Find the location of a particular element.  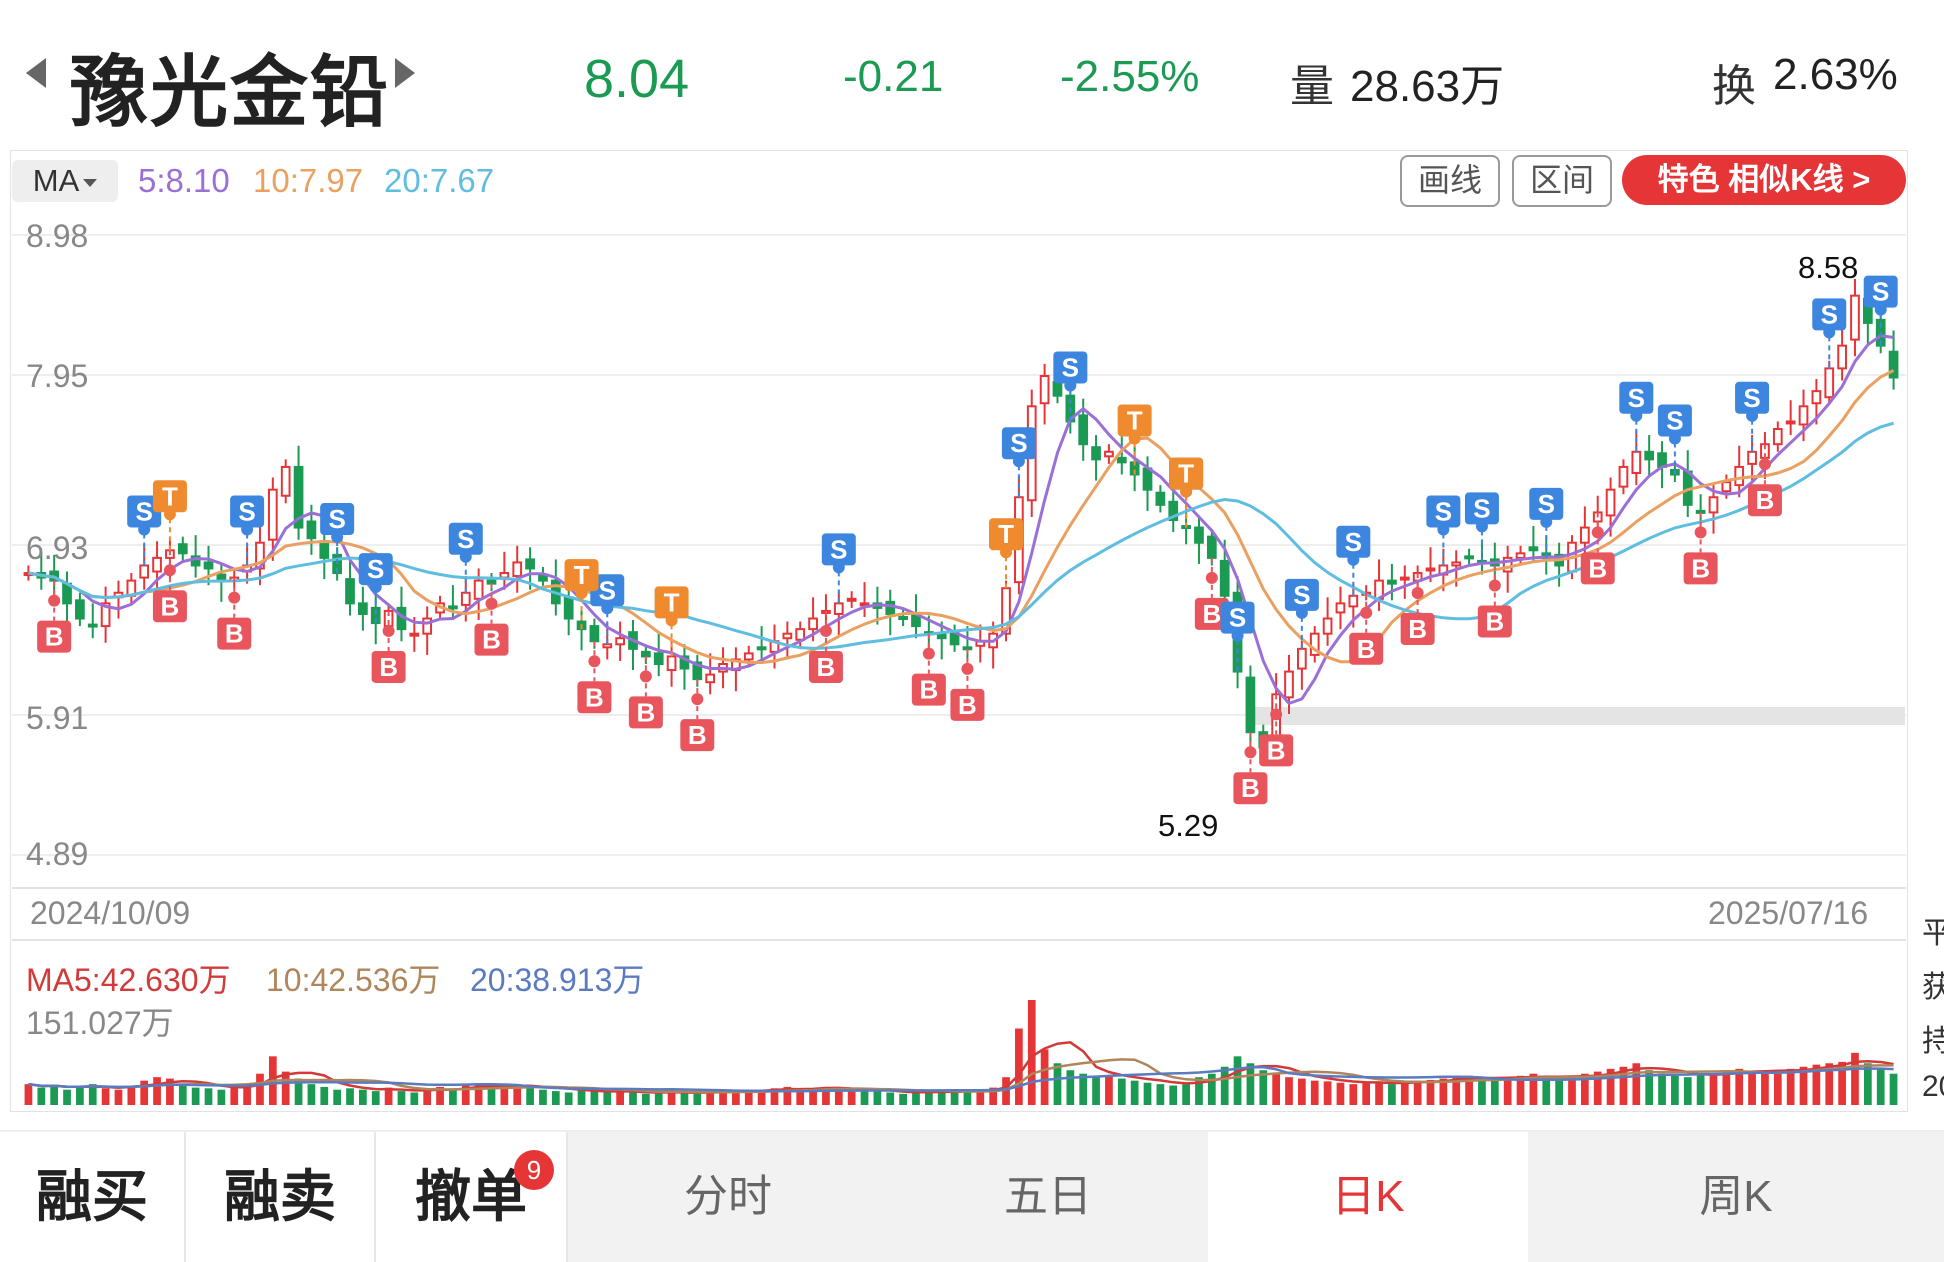

side-panel-label: 持 is located at coordinates (1933, 1041).